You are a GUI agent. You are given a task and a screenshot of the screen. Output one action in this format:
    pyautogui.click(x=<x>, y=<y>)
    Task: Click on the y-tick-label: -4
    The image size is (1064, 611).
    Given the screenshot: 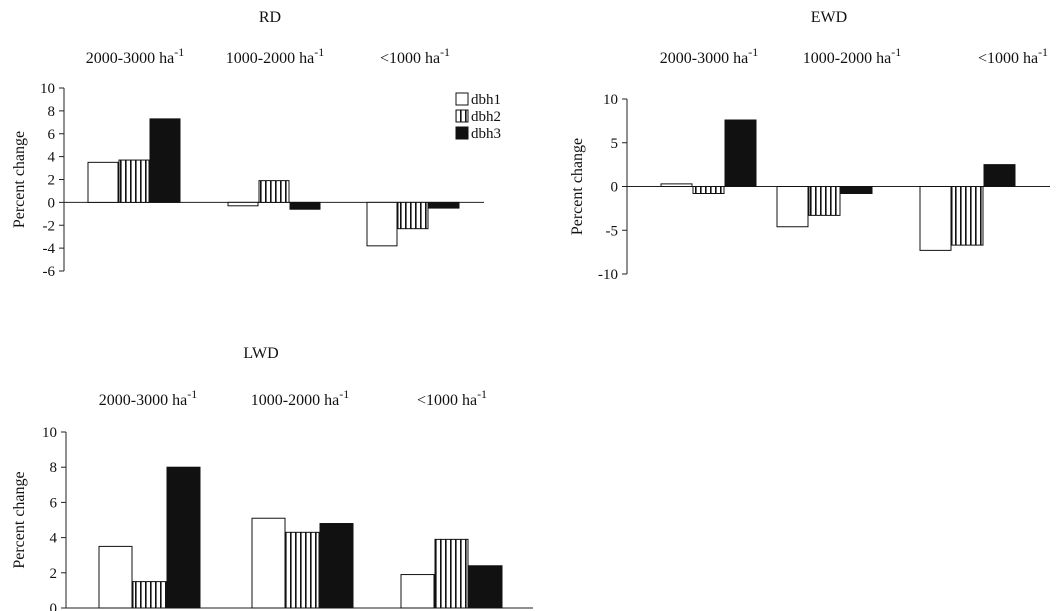 What is the action you would take?
    pyautogui.click(x=49, y=249)
    